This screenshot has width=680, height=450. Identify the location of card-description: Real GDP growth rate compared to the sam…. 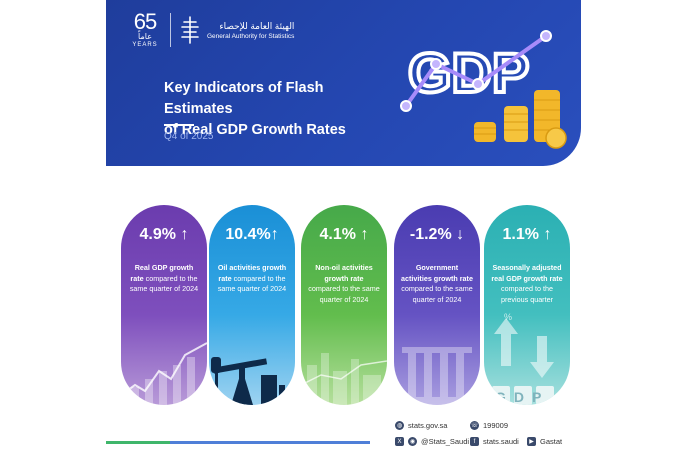
(164, 278).